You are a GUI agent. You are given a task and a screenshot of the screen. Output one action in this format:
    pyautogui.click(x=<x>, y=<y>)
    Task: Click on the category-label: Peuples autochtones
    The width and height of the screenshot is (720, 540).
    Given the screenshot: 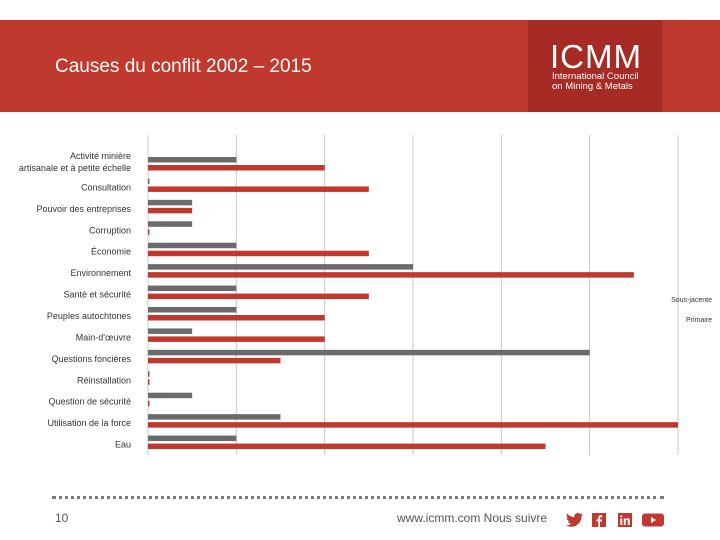 What is the action you would take?
    pyautogui.click(x=89, y=316)
    